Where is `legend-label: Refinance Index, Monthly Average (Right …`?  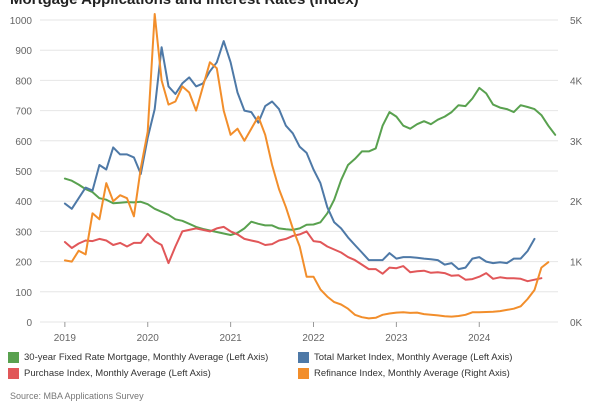
legend-label: Refinance Index, Monthly Average (Right … is located at coordinates (412, 373).